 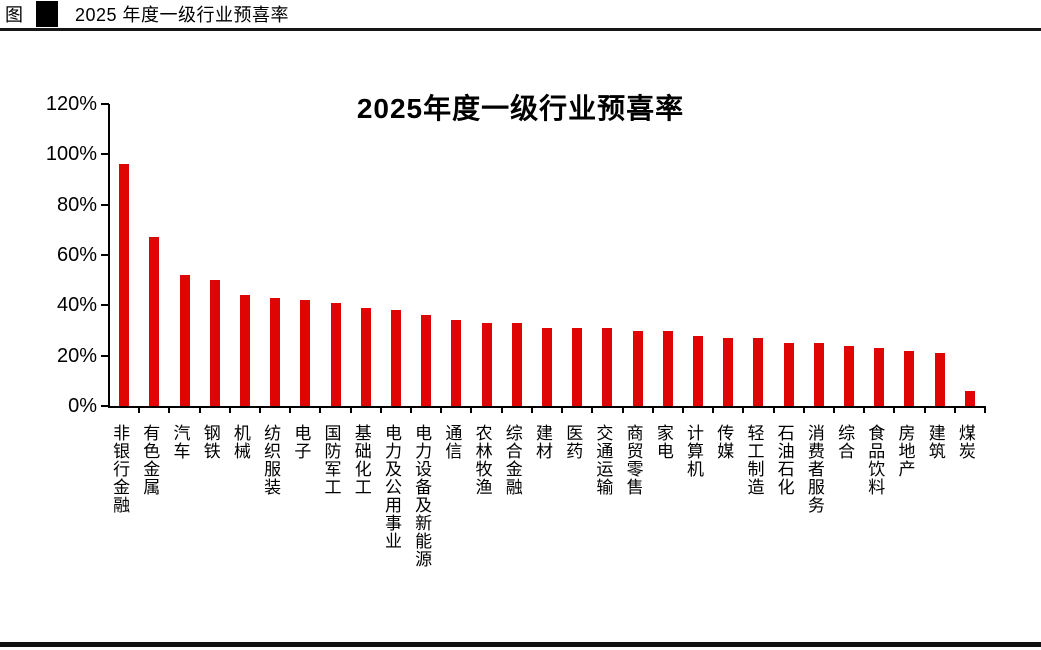 What do you see at coordinates (935, 442) in the screenshot?
I see `x-category-label: 建筑` at bounding box center [935, 442].